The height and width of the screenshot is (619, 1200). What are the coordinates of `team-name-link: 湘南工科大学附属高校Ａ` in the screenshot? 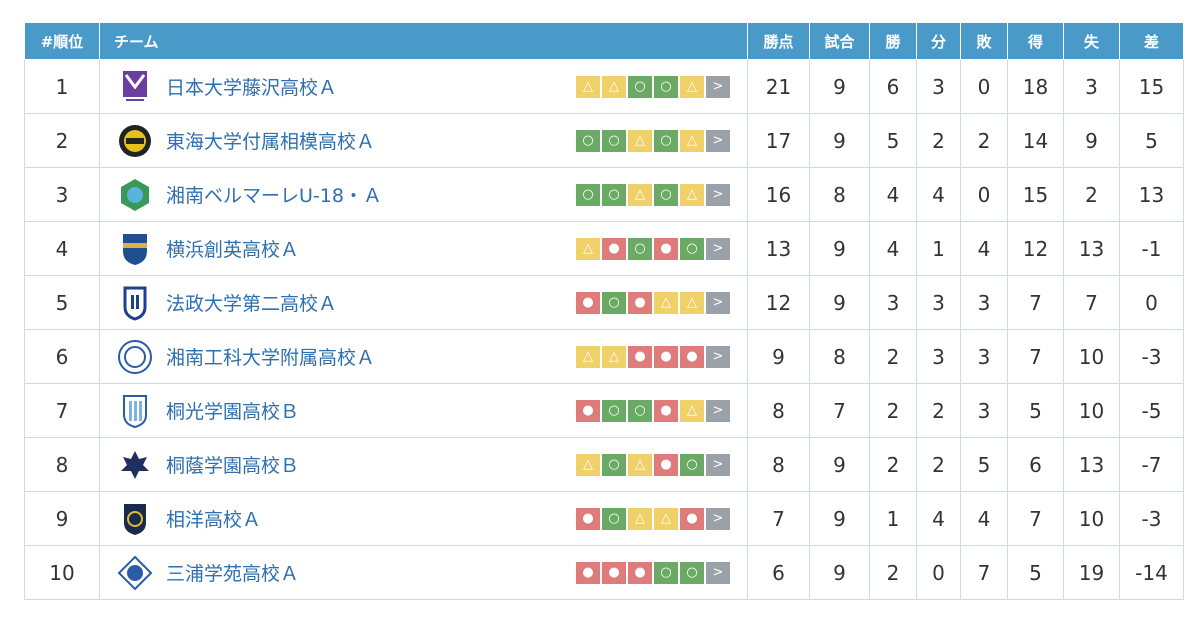 It's located at (271, 358).